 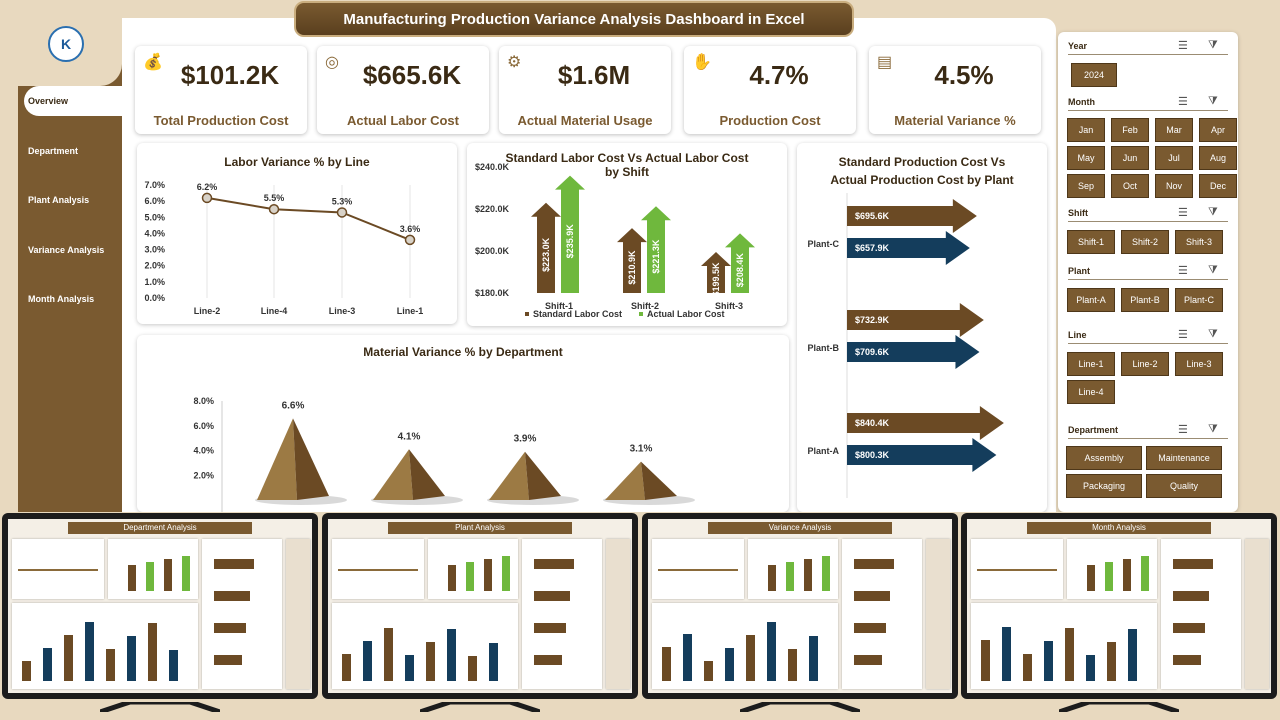 What do you see at coordinates (1091, 242) in the screenshot?
I see `slicer-item-shift: Shift-1` at bounding box center [1091, 242].